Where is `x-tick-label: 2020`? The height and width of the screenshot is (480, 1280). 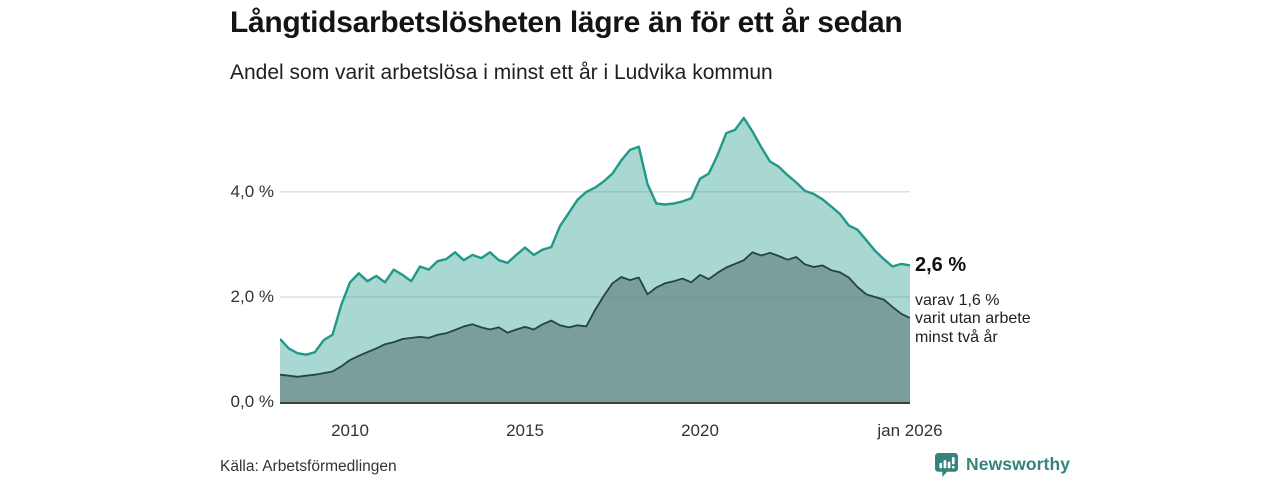 x-tick-label: 2020 is located at coordinates (700, 430).